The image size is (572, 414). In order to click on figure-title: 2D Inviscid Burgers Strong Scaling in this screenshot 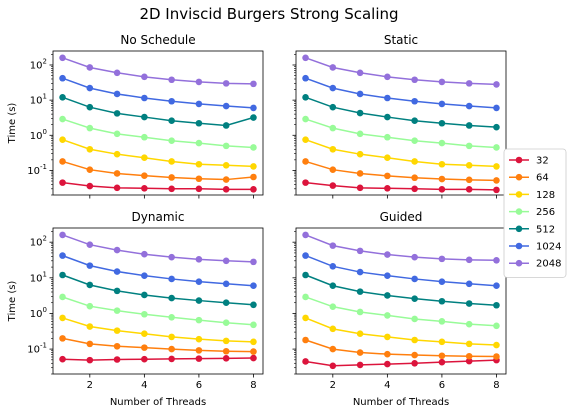, I will do `click(268, 14)`.